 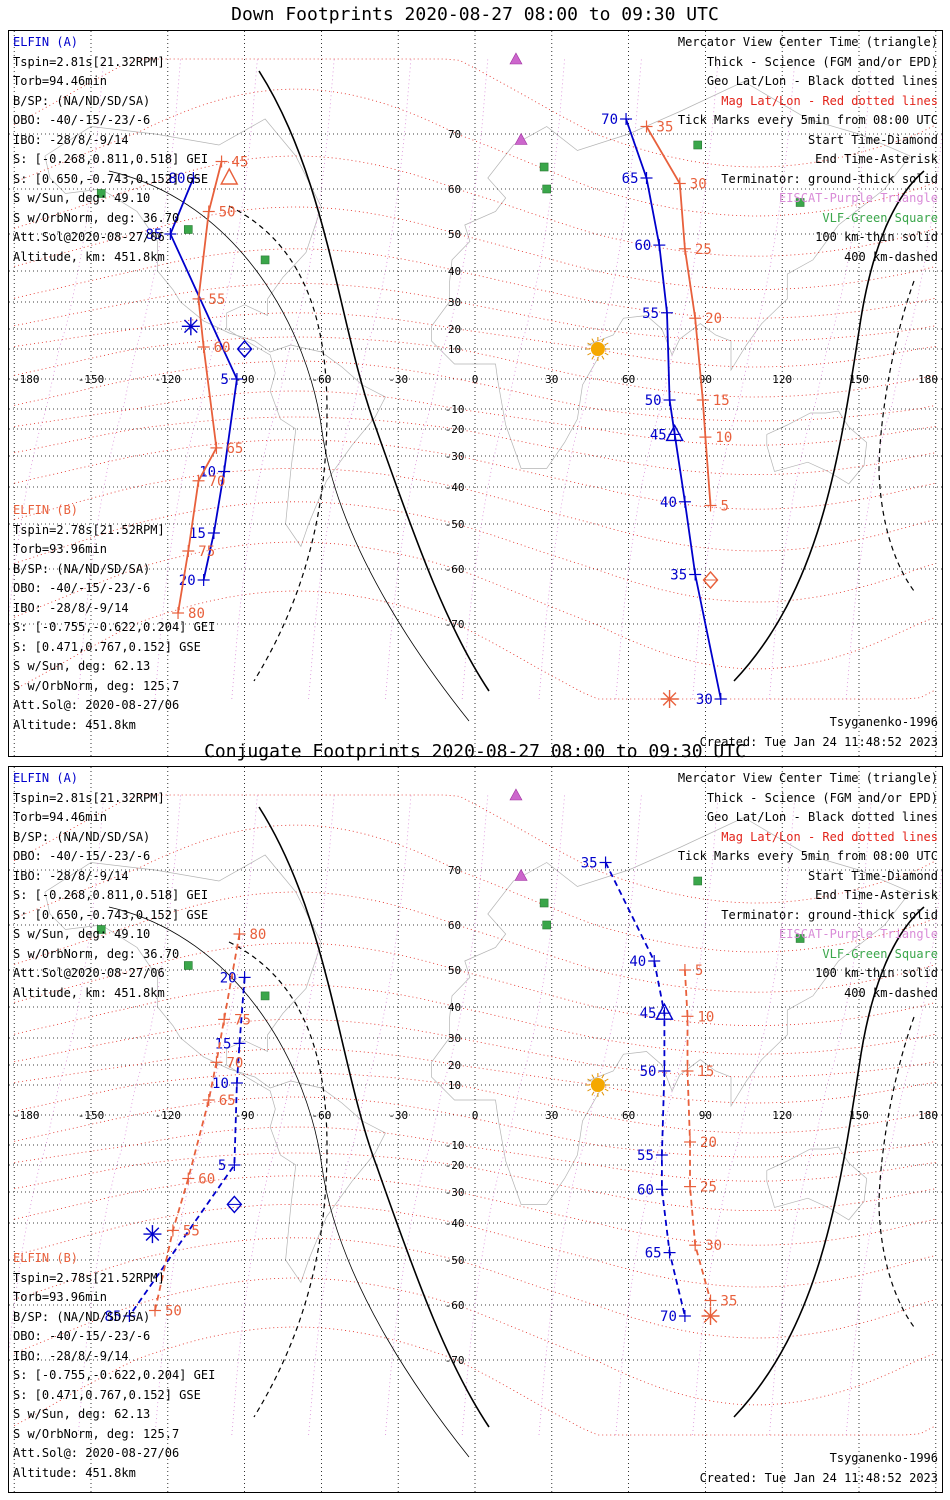 I want to click on time-tick-label: 70, so click(x=609, y=120).